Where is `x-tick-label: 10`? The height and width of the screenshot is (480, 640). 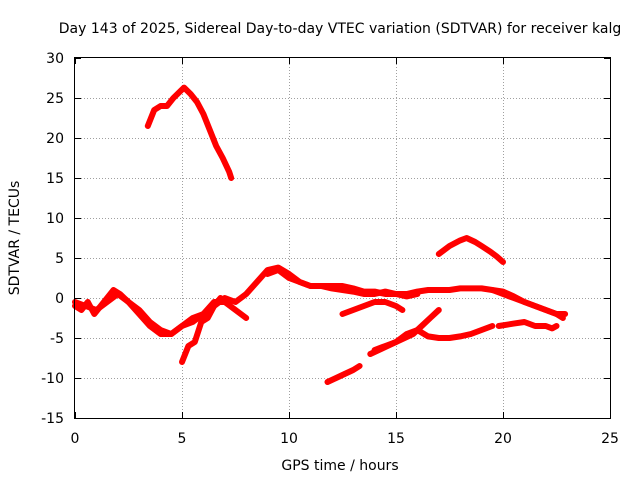 x-tick-label: 10 is located at coordinates (289, 439).